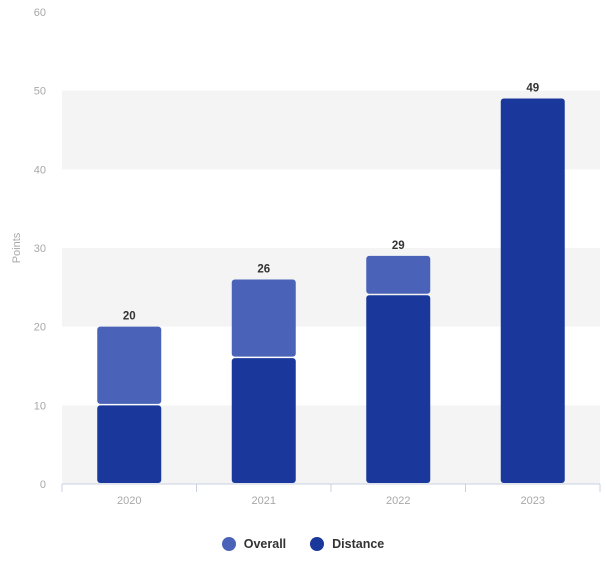 The width and height of the screenshot is (606, 567). Describe the element at coordinates (533, 501) in the screenshot. I see `x-tick-label: 2023` at that location.